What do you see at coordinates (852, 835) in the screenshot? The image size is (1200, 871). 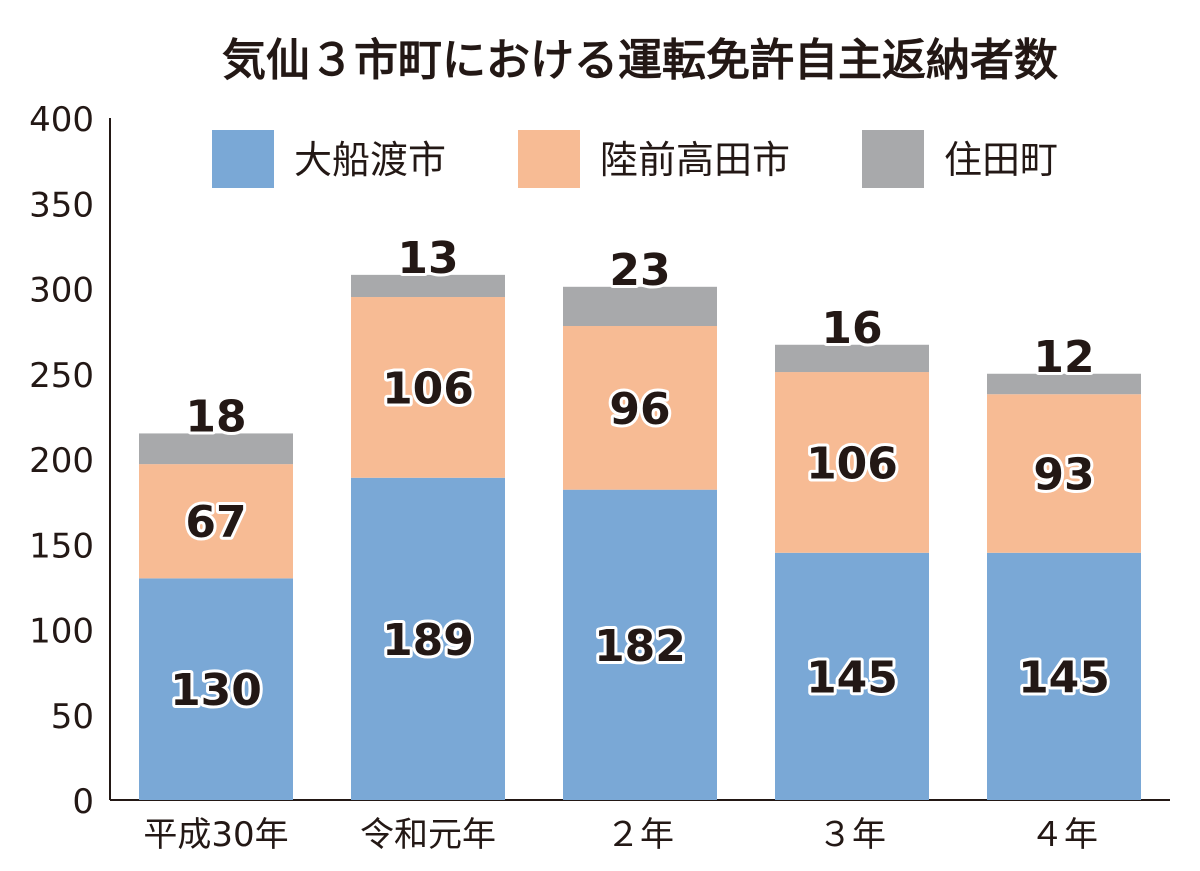 I see `x-tick-label: ３年` at bounding box center [852, 835].